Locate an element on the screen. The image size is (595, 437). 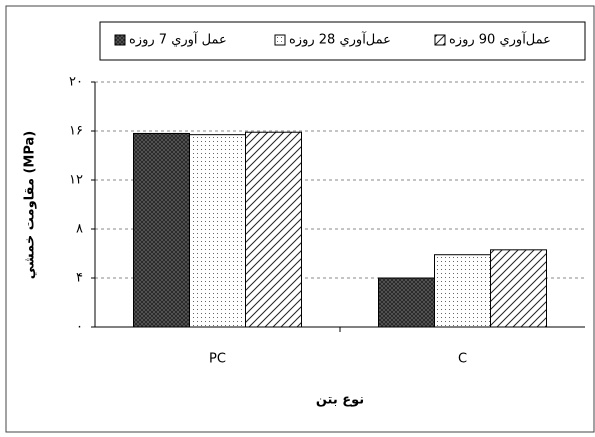
y-tick-label: ۱۲ is located at coordinates (76, 180).